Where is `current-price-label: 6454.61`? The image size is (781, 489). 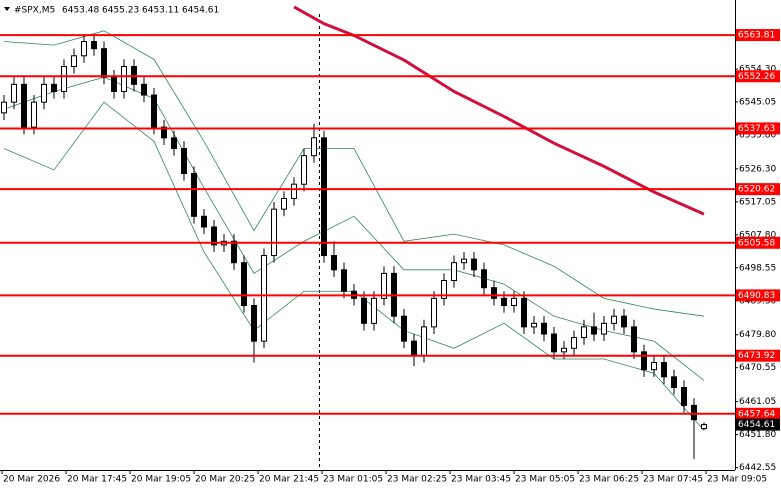 current-price-label: 6454.61 is located at coordinates (756, 425).